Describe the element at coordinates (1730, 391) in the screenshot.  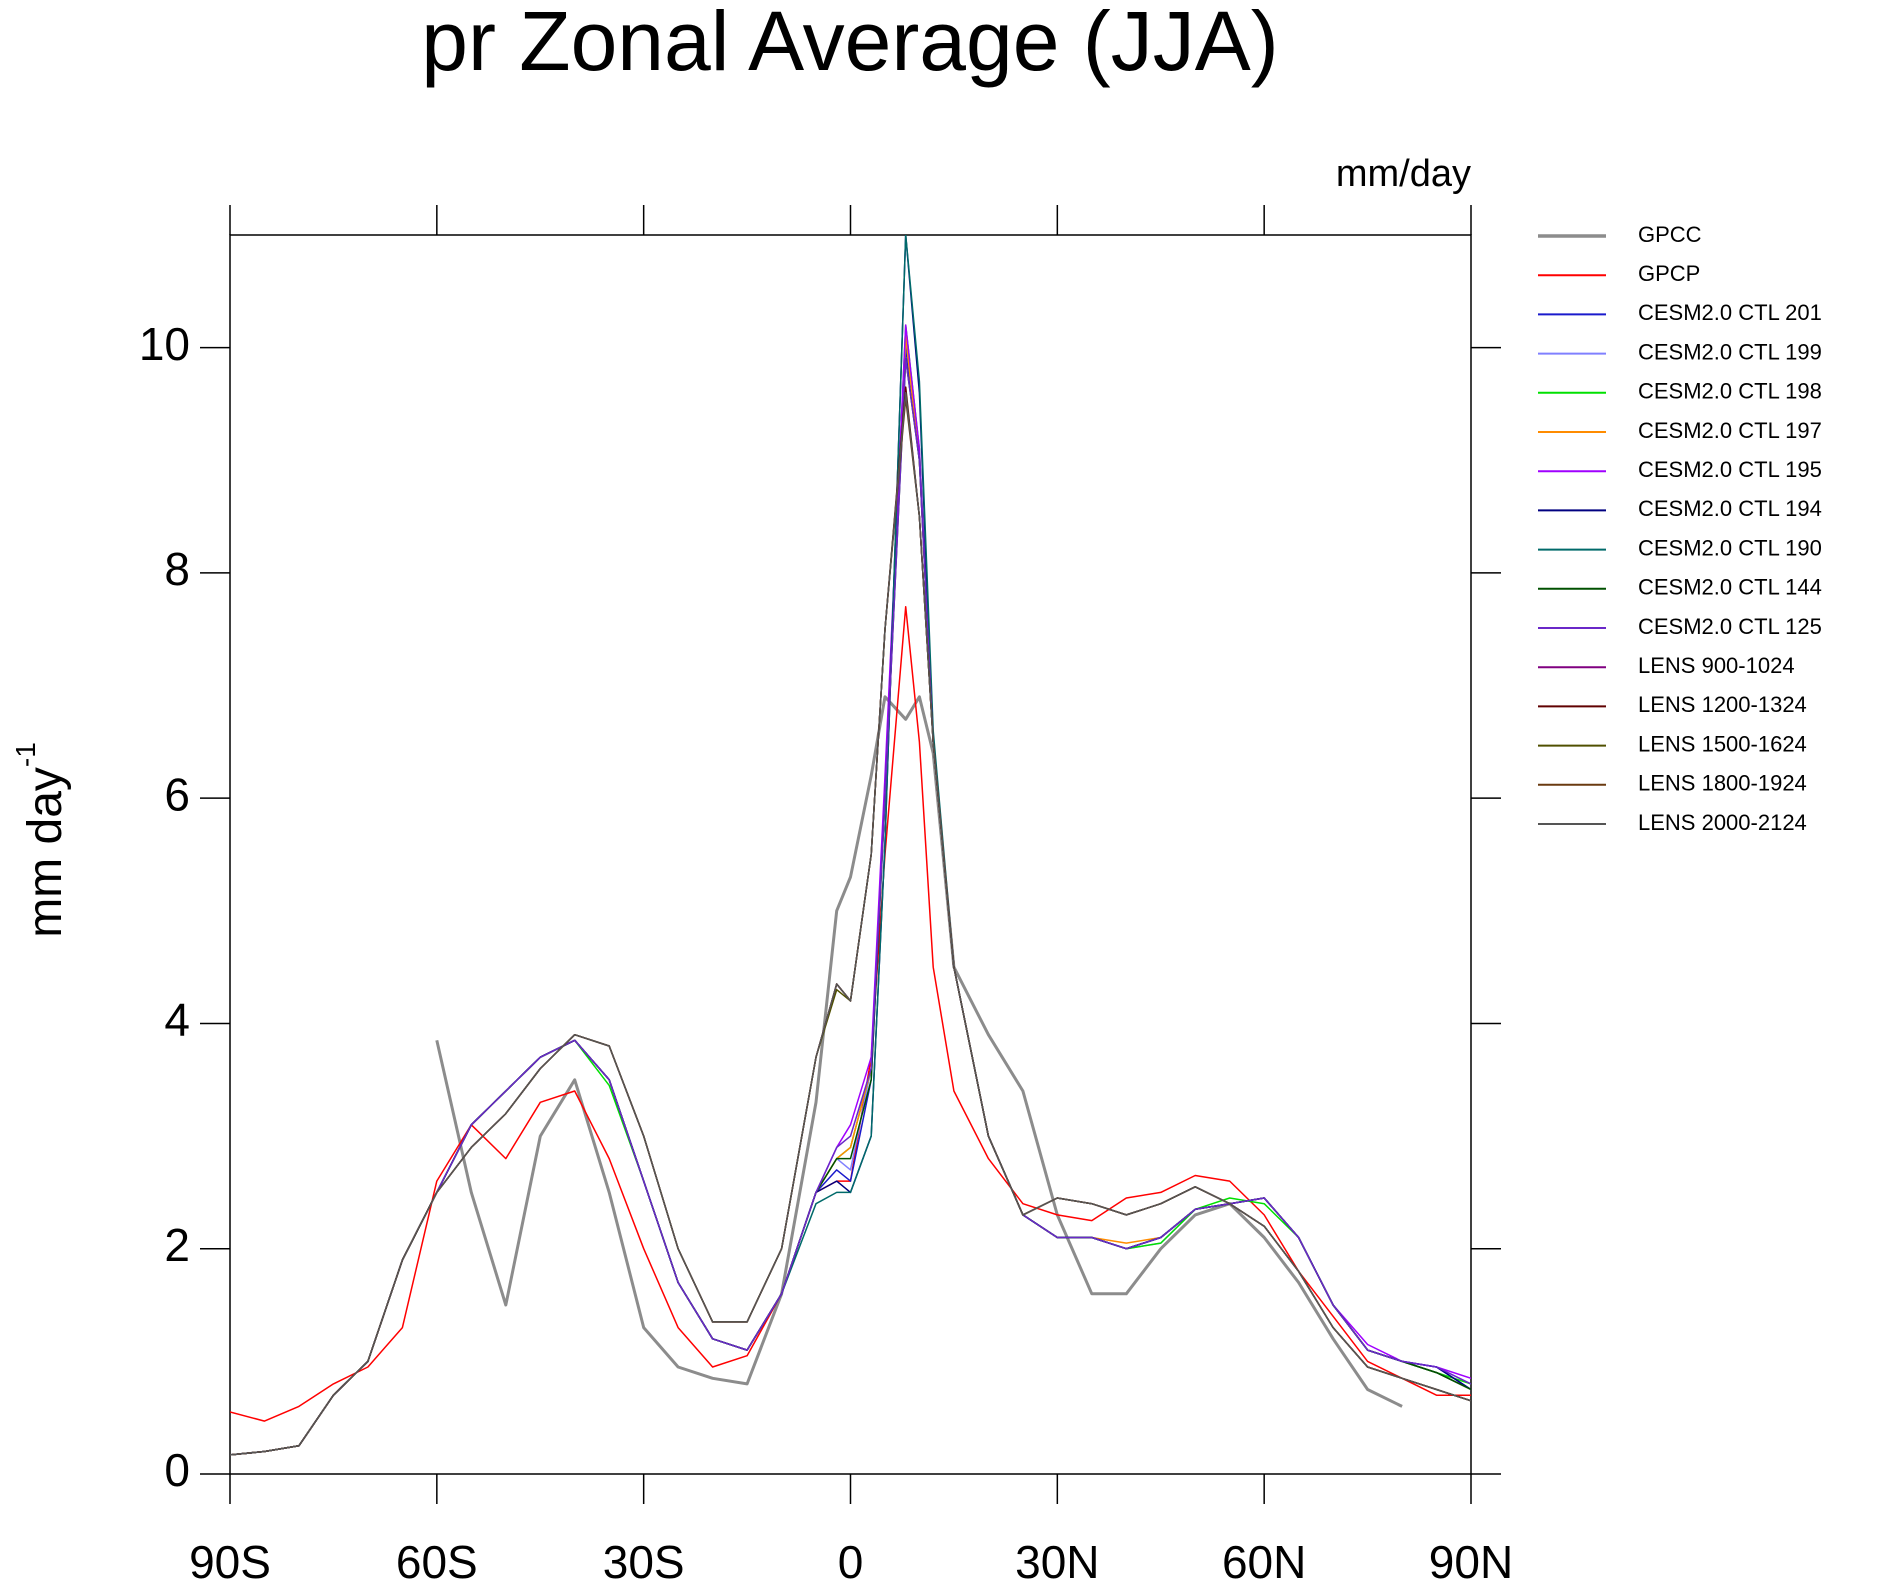
I see `legend-label: CESM2.0 CTL 198` at that location.